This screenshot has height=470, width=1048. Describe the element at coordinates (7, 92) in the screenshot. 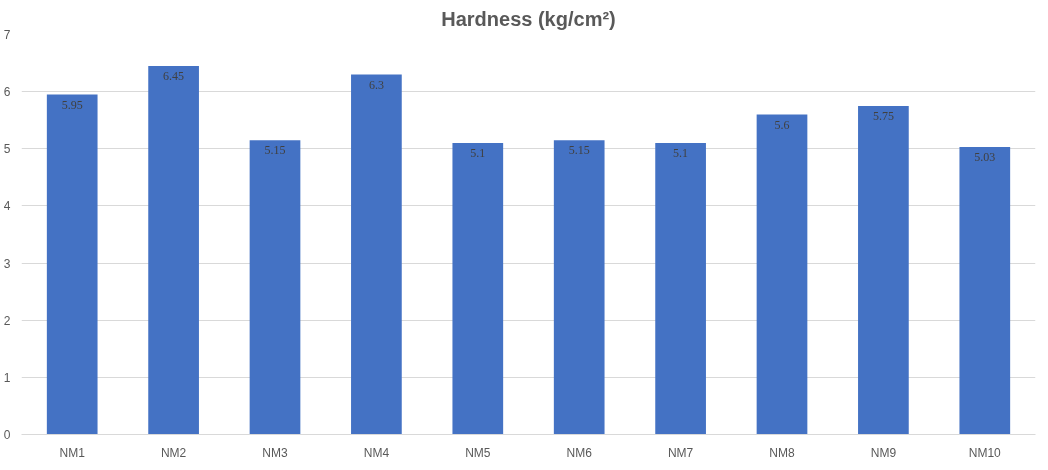

I see `y-tick-label: 6` at that location.